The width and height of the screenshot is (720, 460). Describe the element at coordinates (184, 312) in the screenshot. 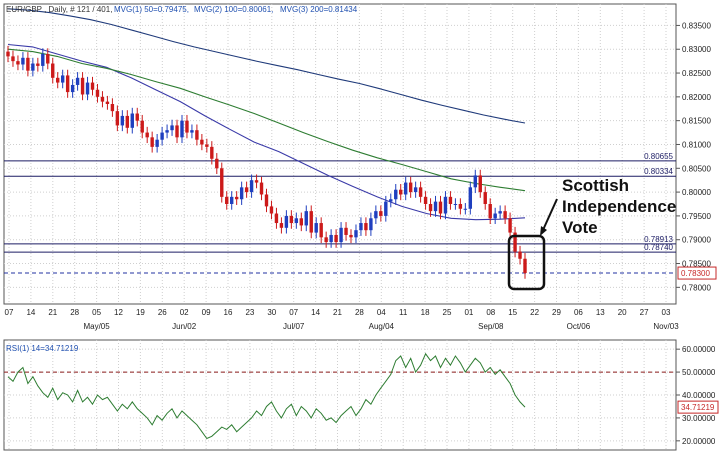

I see `x-tick-label: 02` at that location.